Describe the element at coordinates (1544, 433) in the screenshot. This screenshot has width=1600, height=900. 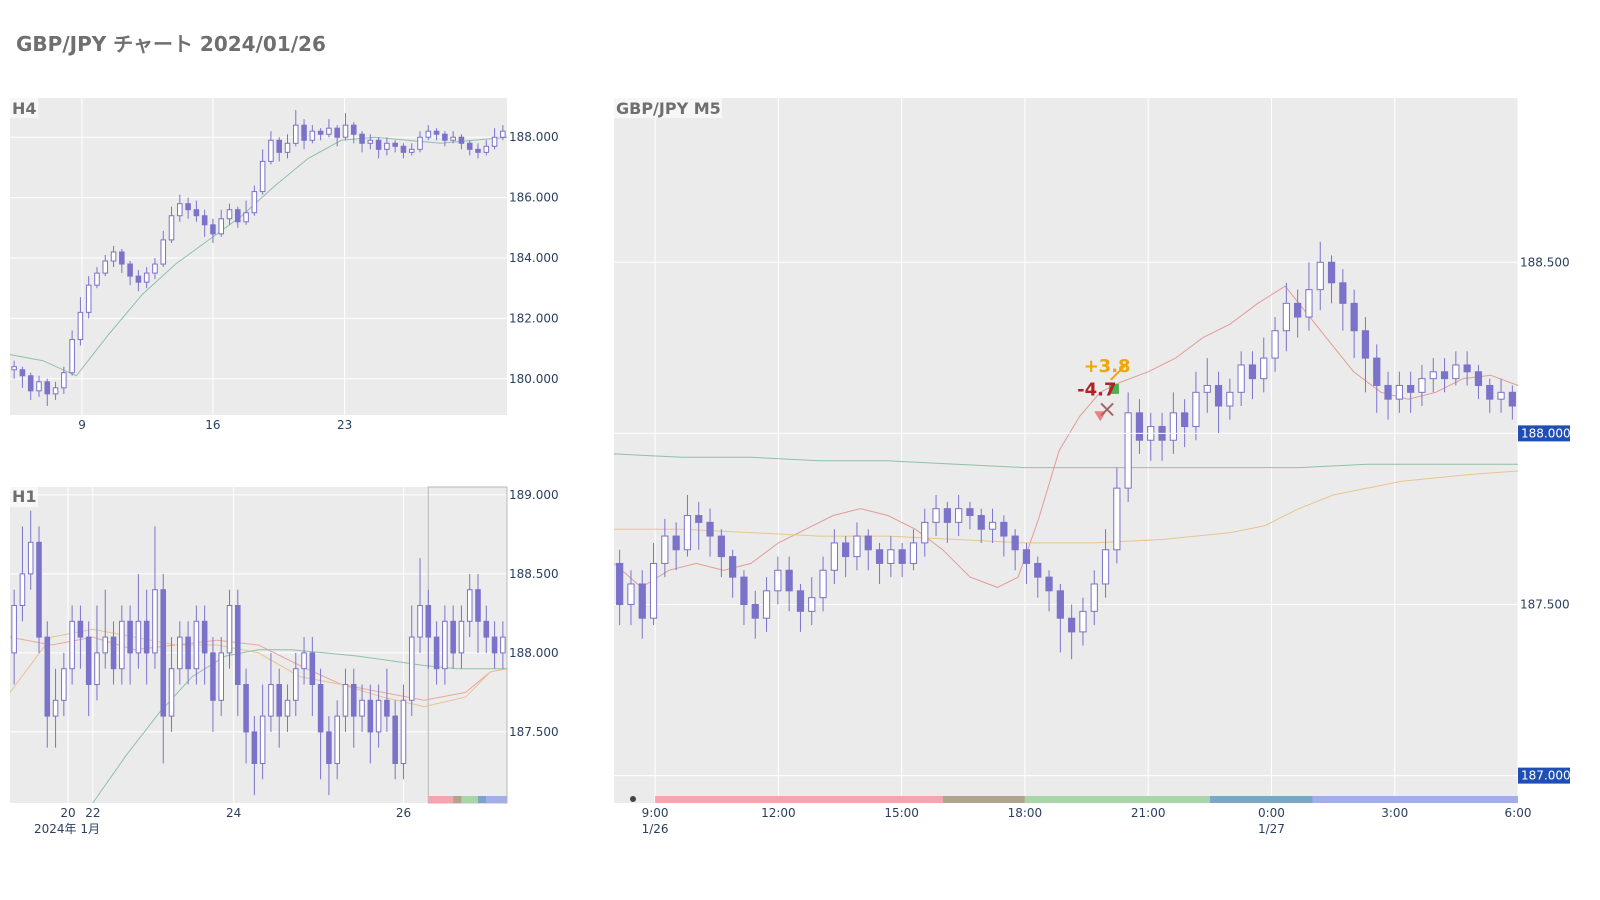
I see `m5-price-badge` at that location.